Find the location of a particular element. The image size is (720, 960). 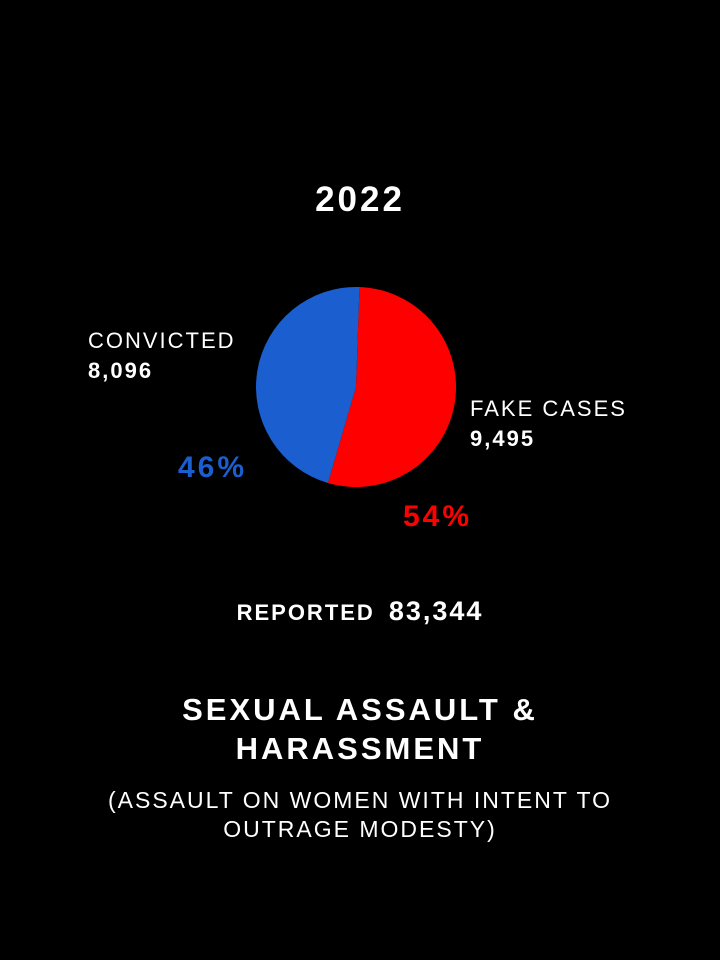

pie-slice-fake-cases is located at coordinates (391, 387).